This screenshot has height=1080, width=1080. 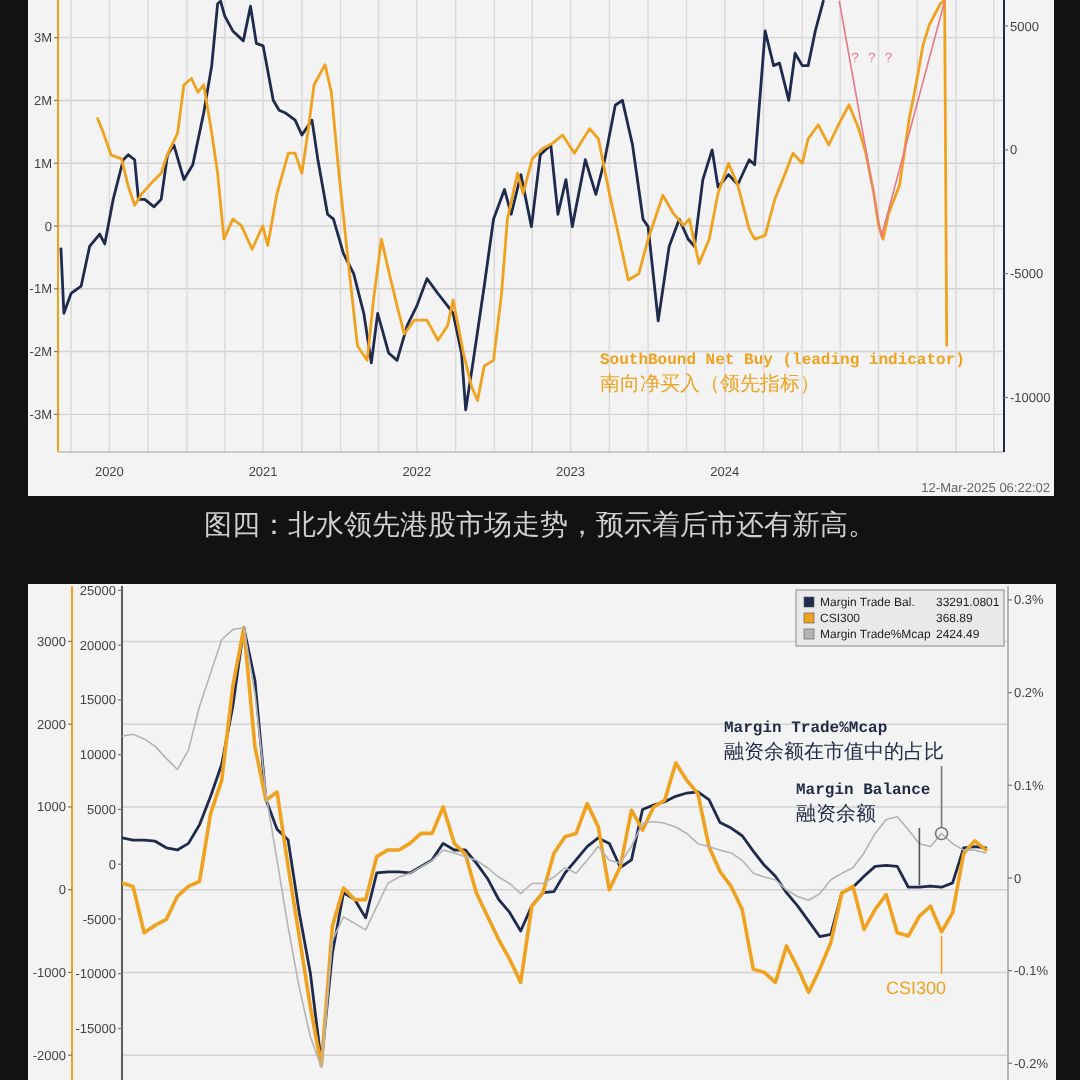 What do you see at coordinates (863, 804) in the screenshot?
I see `annotation: Margin Balance 融资余额` at bounding box center [863, 804].